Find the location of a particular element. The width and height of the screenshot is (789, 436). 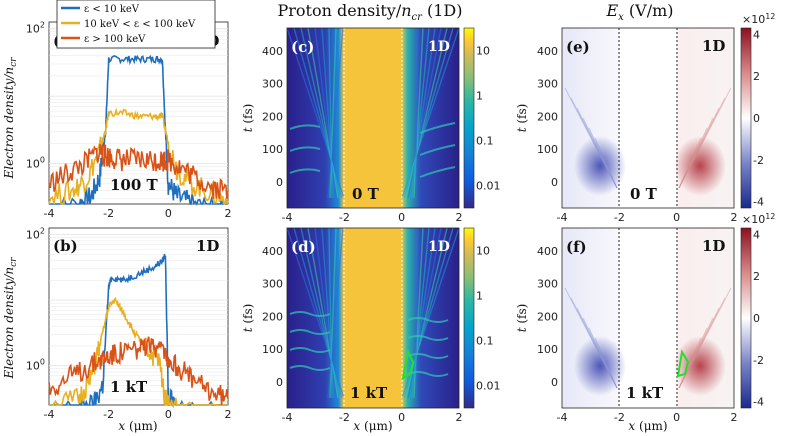

panel-b-frame is located at coordinates (138, 316).